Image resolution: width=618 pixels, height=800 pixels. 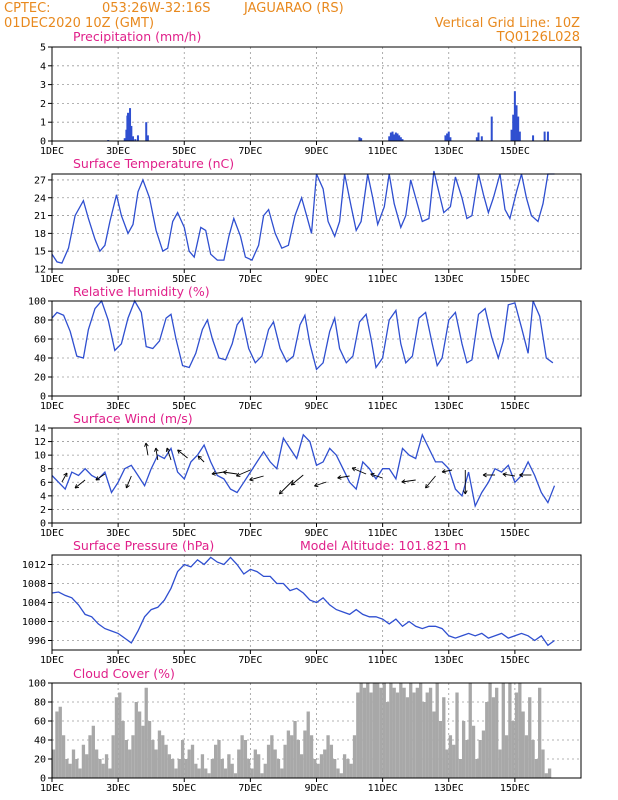 What do you see at coordinates (303, 601) in the screenshot?
I see `series-line` at bounding box center [303, 601].